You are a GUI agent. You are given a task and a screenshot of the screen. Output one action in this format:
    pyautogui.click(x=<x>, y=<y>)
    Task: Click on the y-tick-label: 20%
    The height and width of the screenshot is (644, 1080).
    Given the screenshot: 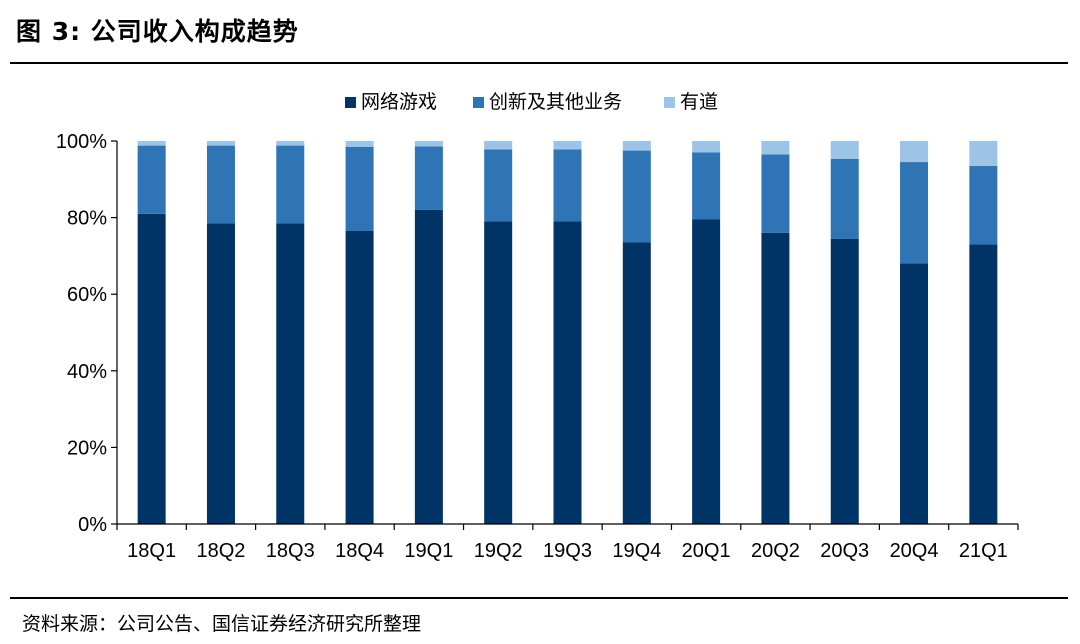 What is the action you would take?
    pyautogui.click(x=87, y=448)
    